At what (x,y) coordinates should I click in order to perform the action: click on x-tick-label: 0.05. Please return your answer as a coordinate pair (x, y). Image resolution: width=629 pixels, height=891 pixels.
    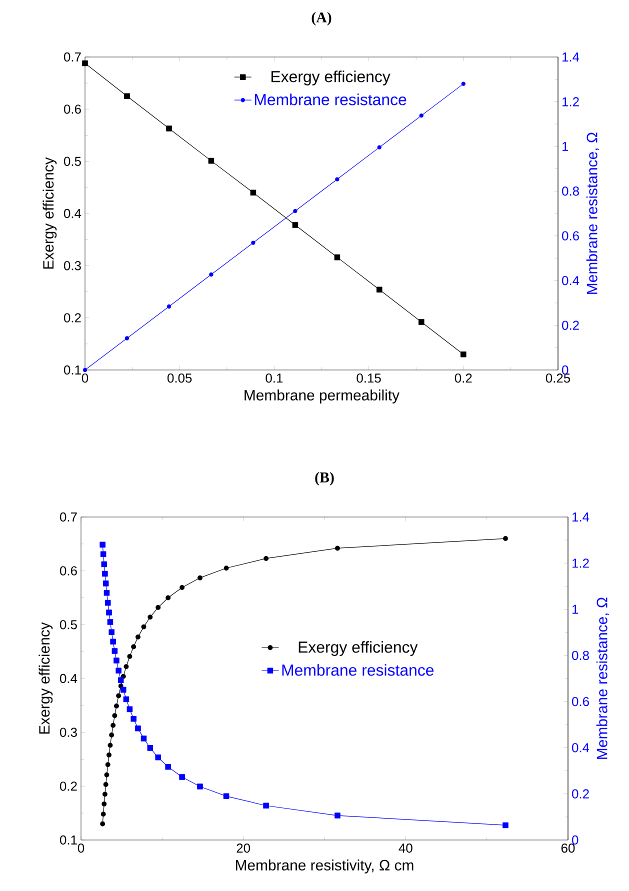
    Looking at the image, I should click on (180, 378).